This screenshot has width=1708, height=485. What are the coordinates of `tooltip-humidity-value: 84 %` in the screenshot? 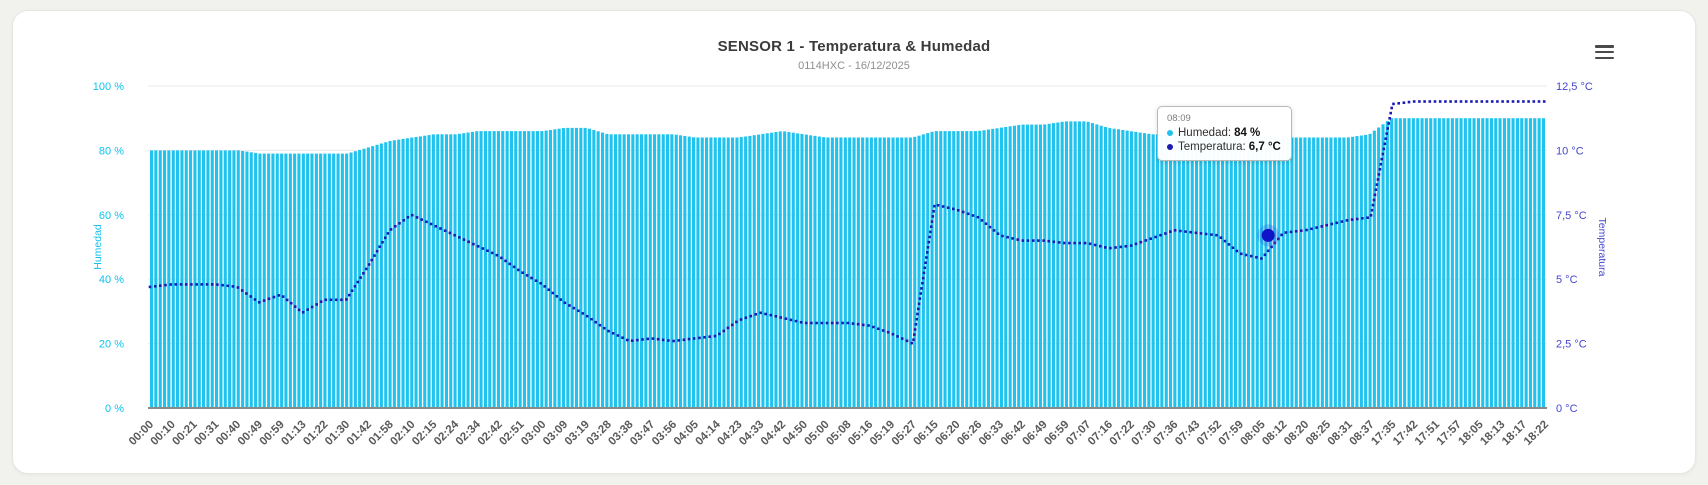 It's located at (1247, 133).